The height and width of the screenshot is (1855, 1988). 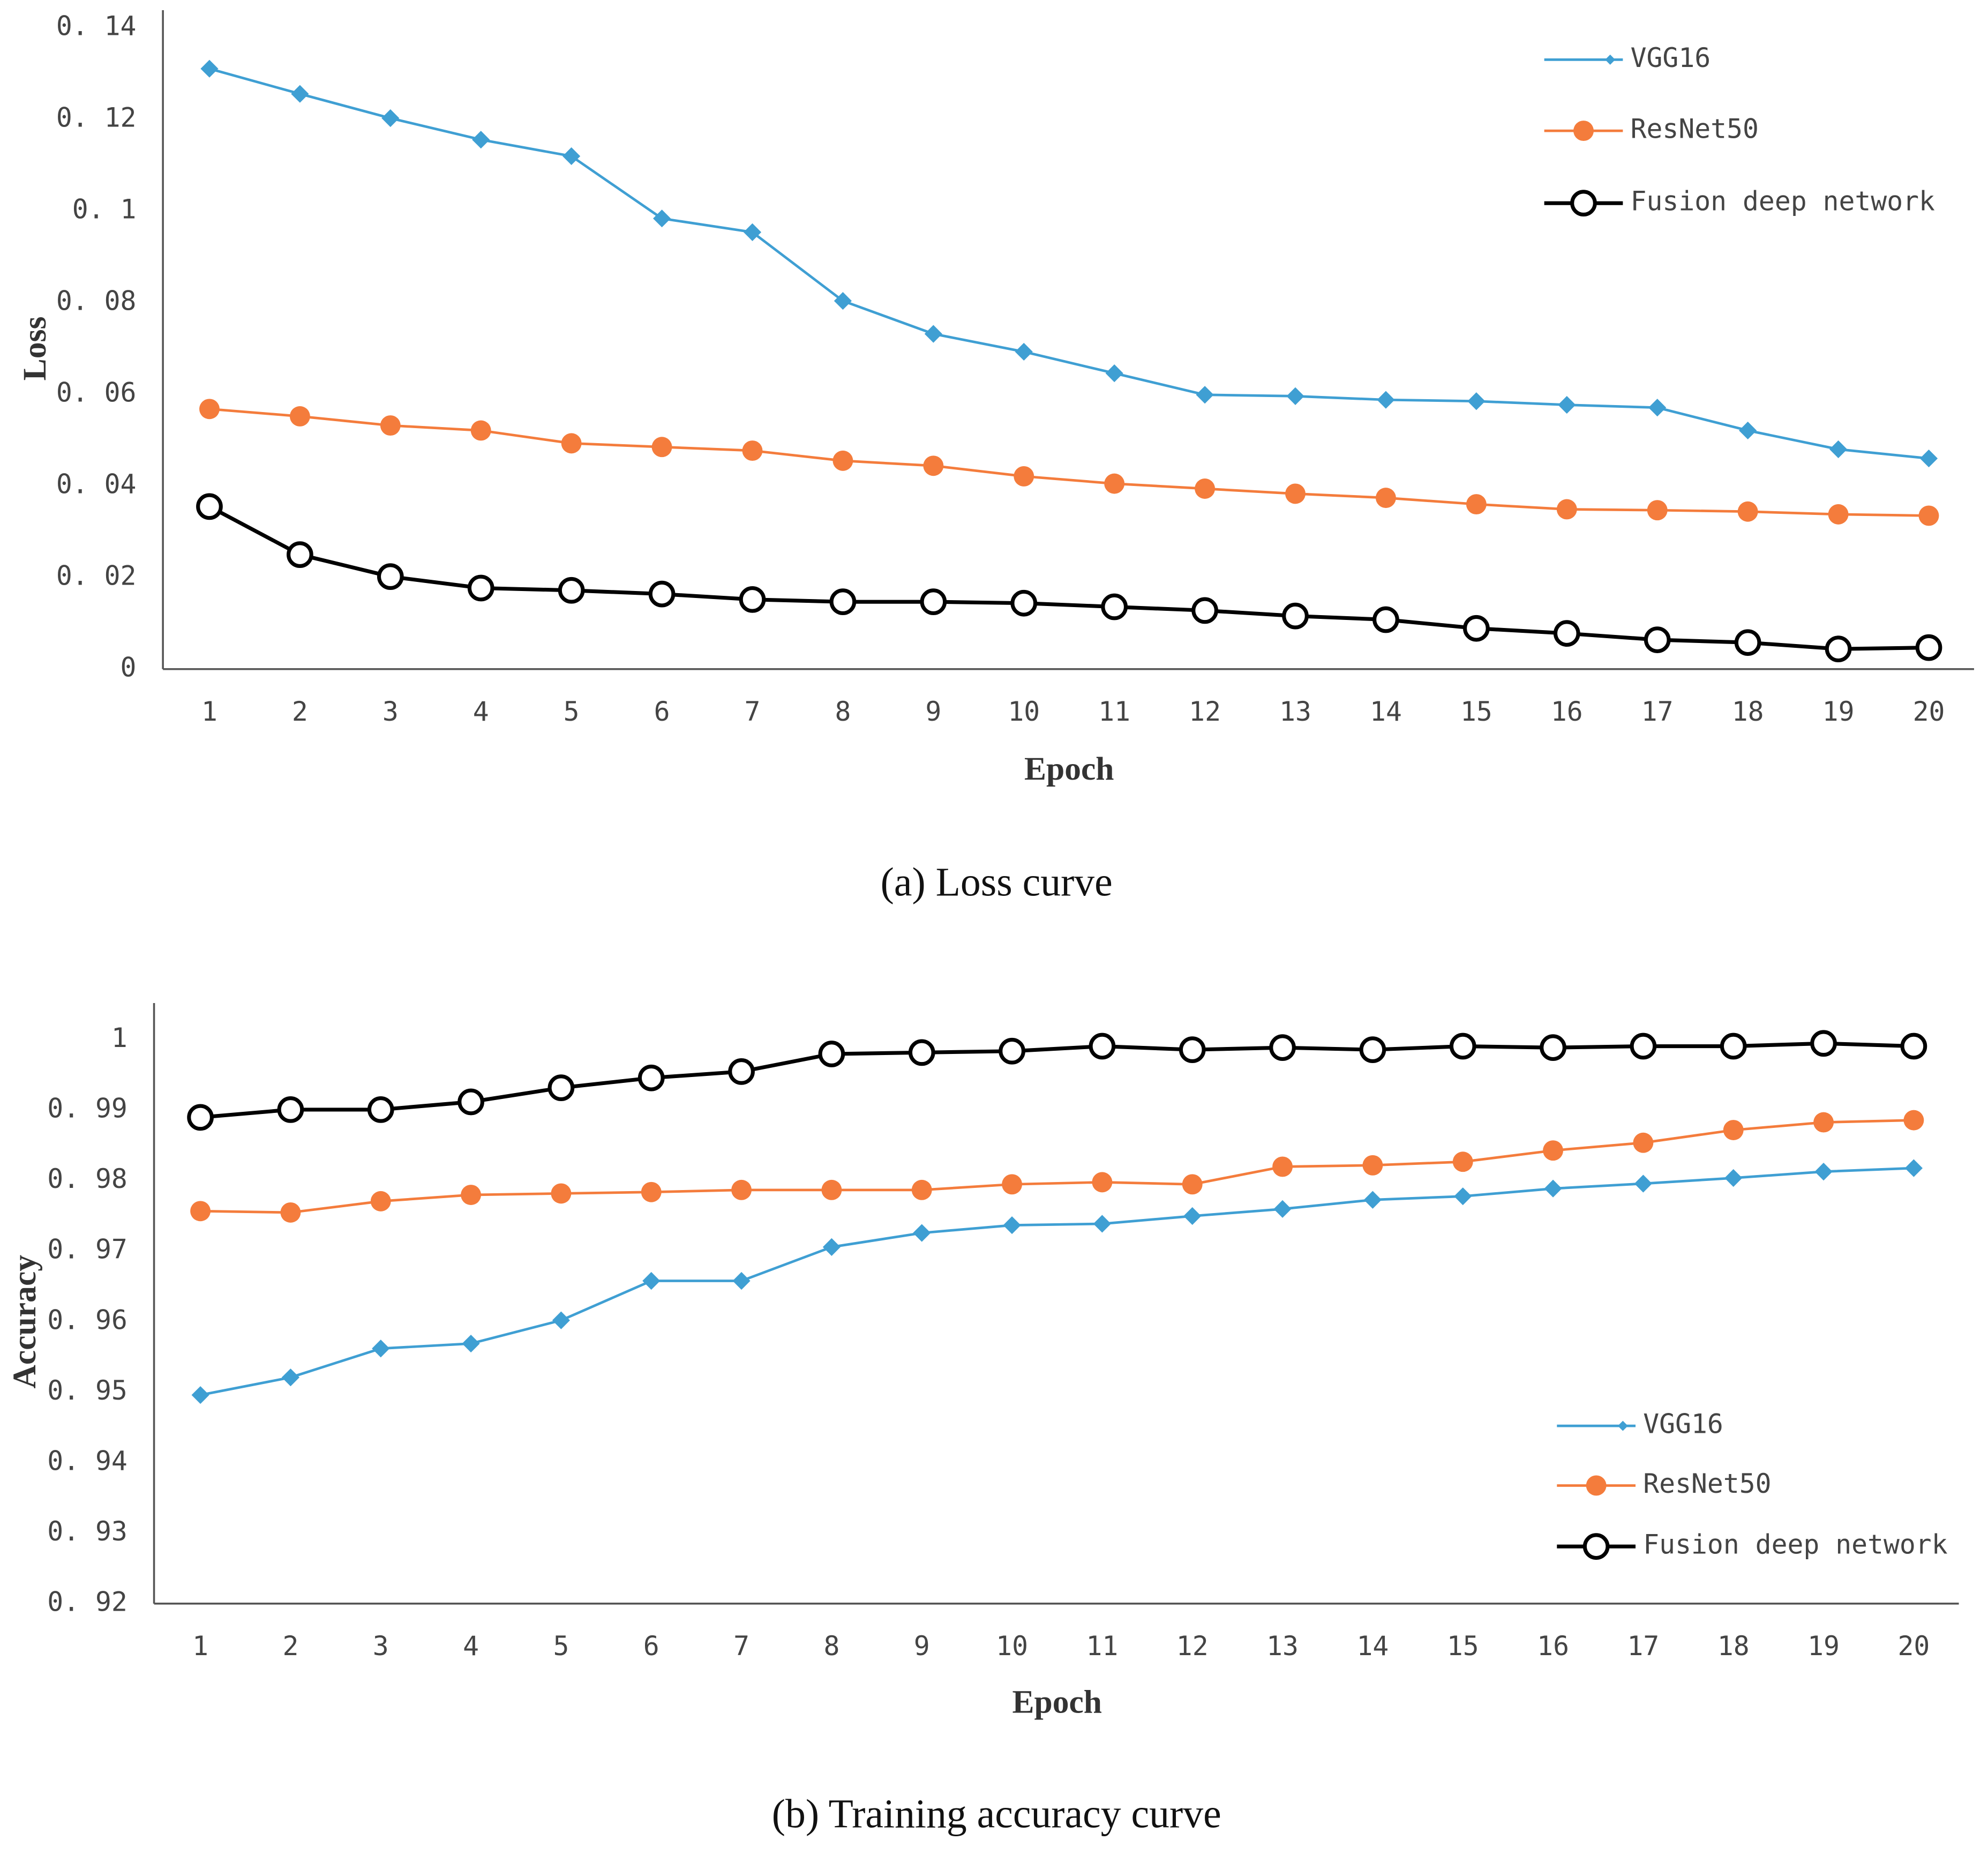 I want to click on x-tick-label: 13, so click(x=1282, y=1646).